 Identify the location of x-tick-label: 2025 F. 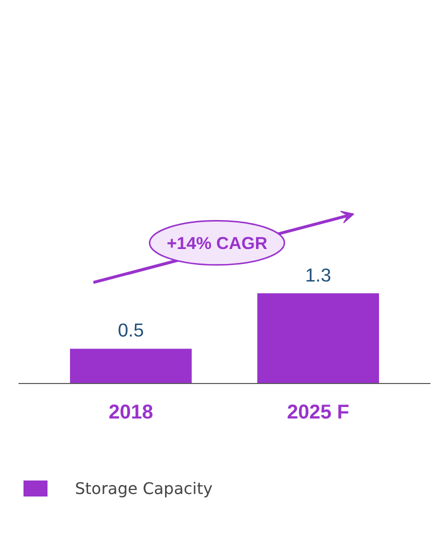
(318, 412).